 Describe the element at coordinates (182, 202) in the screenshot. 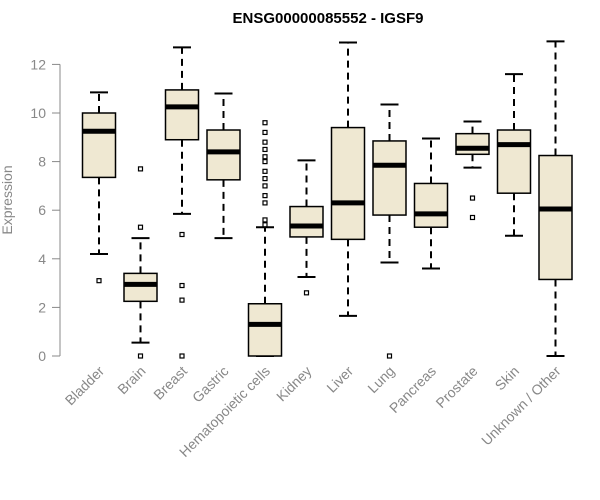

I see `box-breast` at that location.